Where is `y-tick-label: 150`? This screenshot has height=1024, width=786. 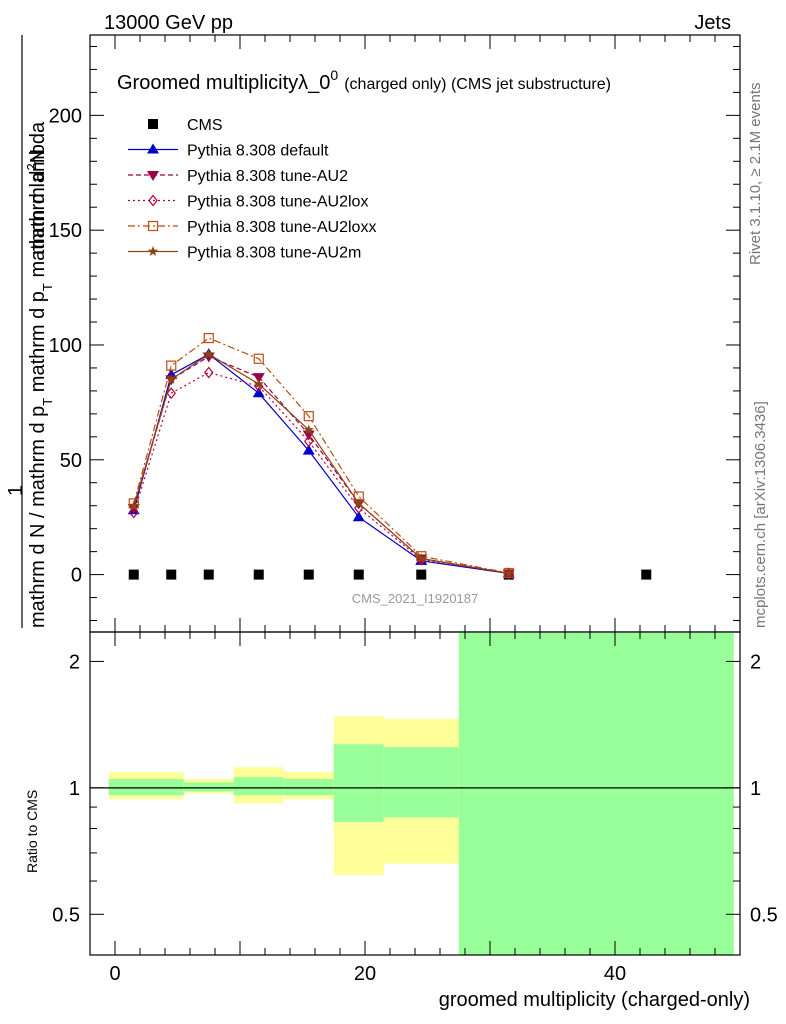
y-tick-label: 150 is located at coordinates (65, 231).